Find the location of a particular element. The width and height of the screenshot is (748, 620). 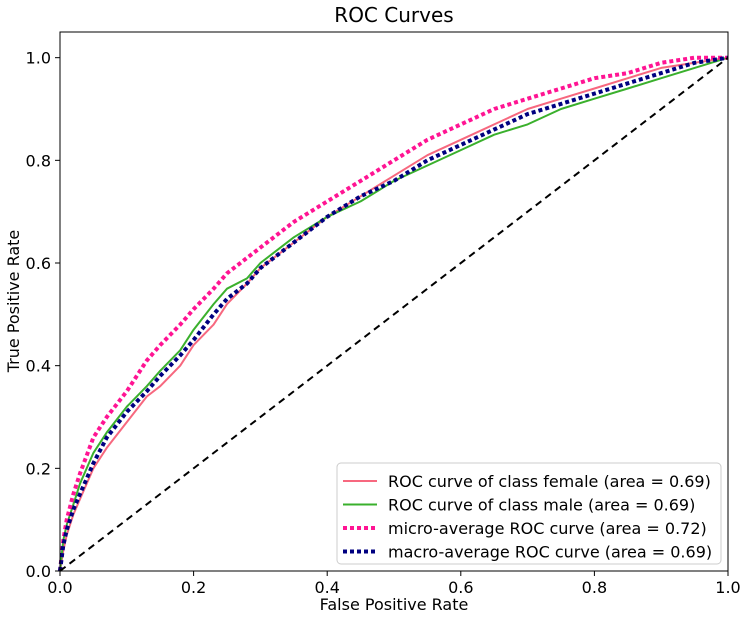

x-tick-label: 0.2 is located at coordinates (193, 587).